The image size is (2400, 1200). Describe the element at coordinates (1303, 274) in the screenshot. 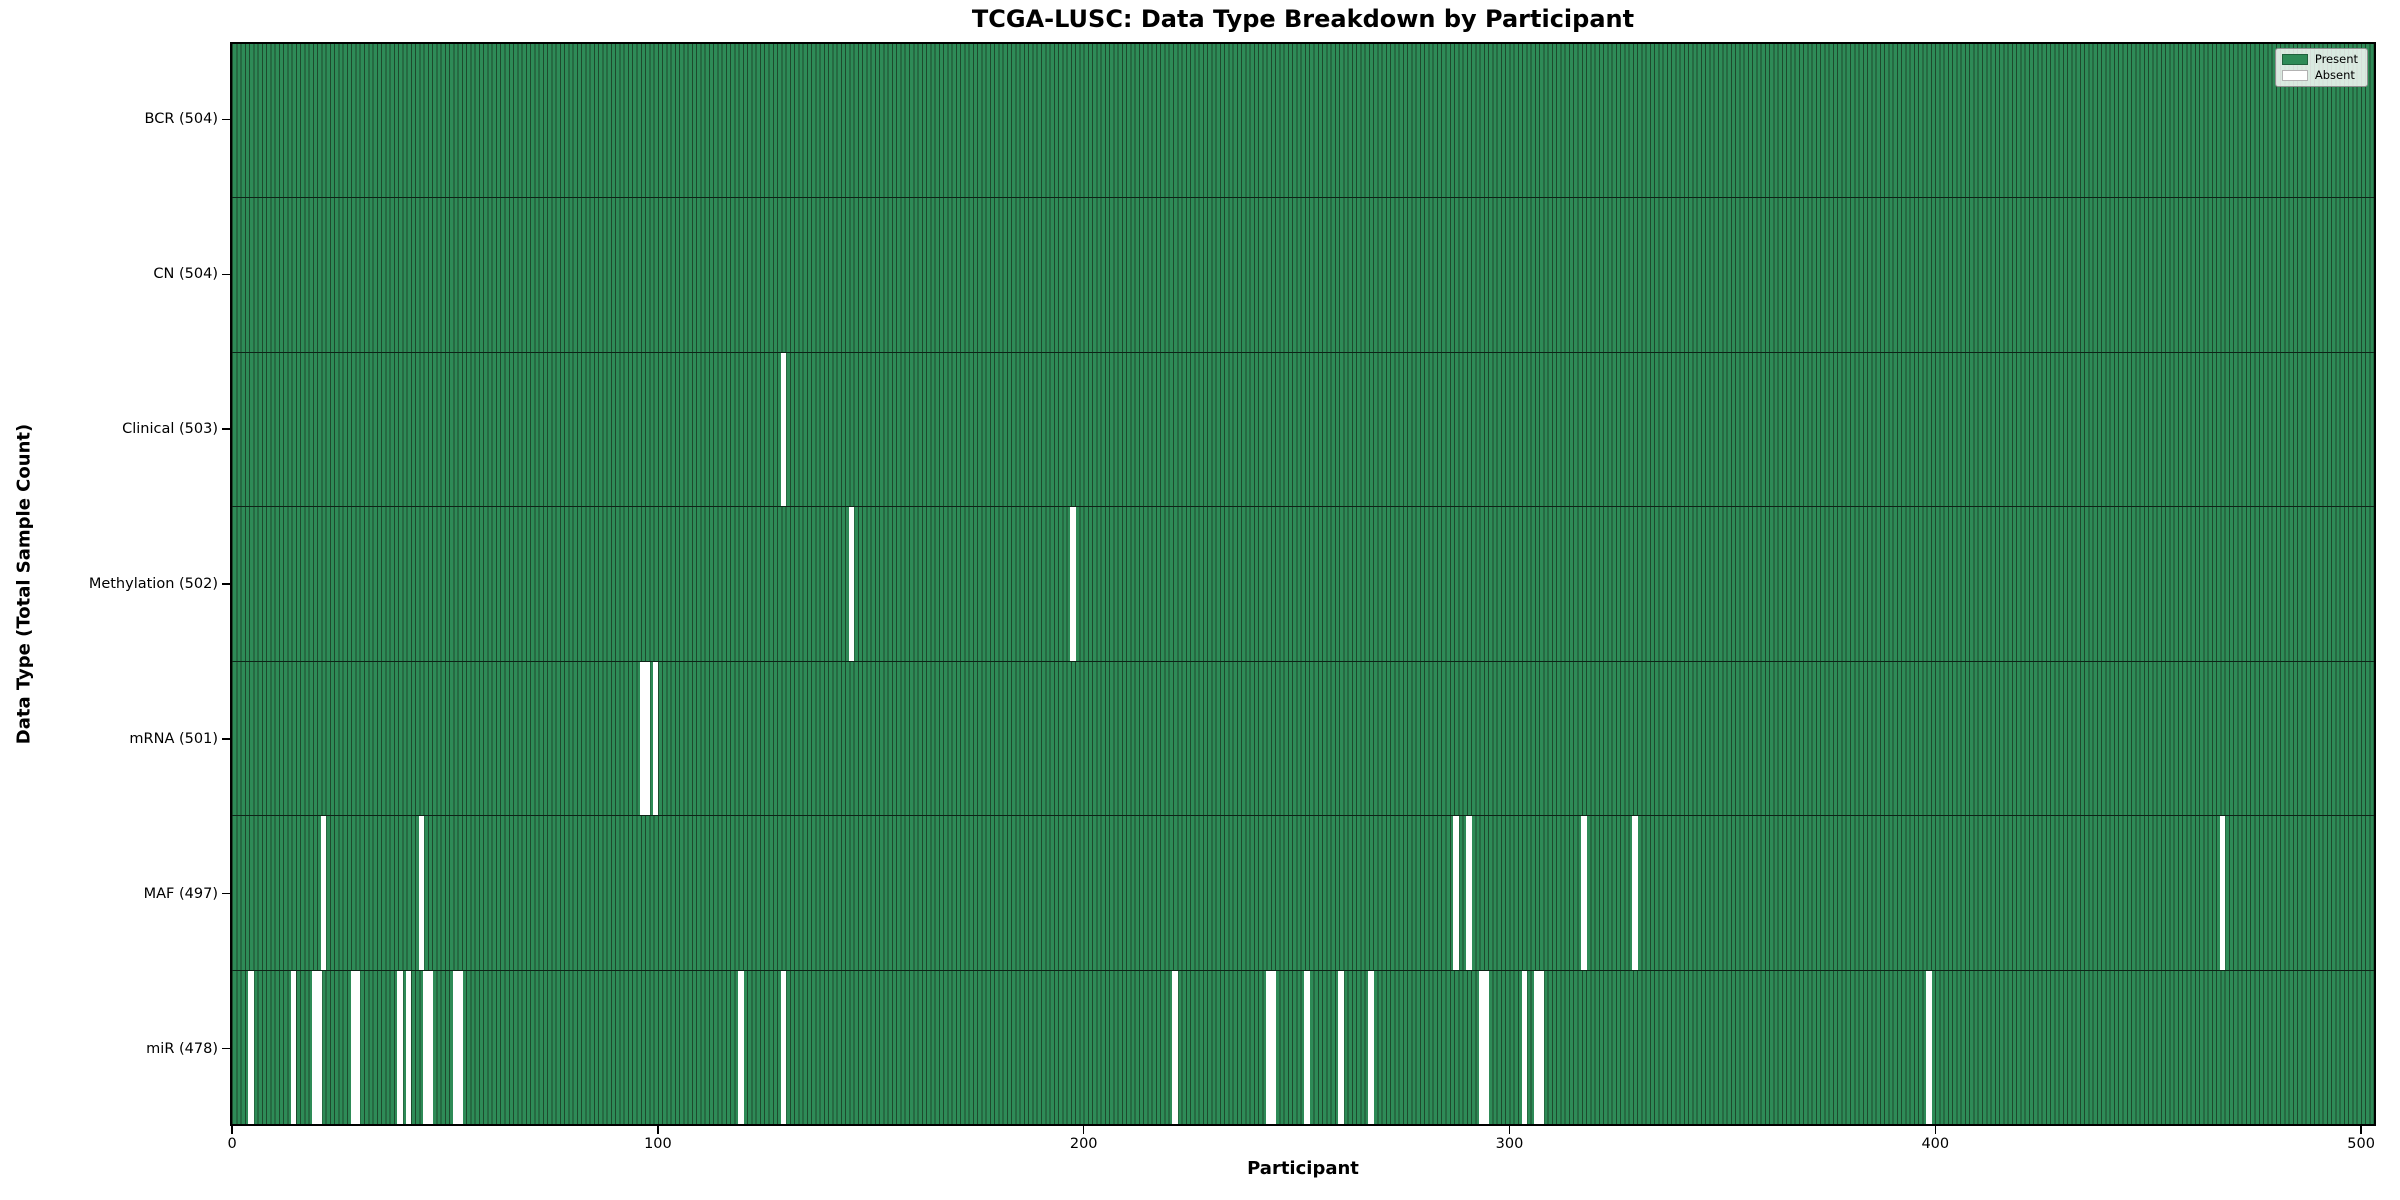

I see `heatmap-row-cn` at that location.